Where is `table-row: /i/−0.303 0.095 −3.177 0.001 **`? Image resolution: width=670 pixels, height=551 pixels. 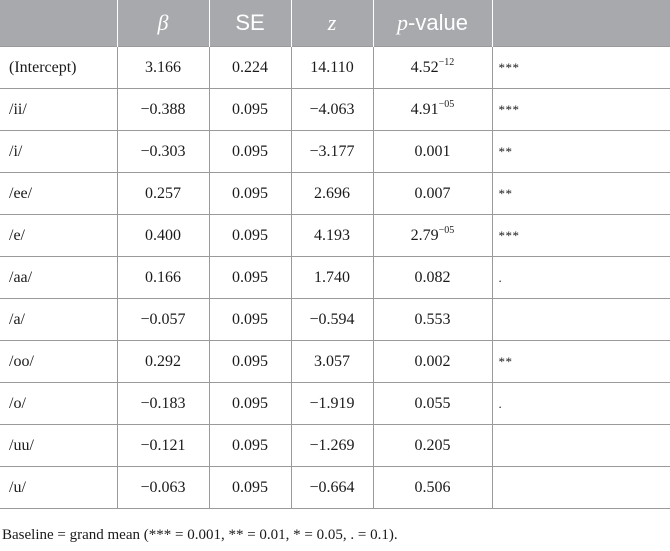
table-row: /i/−0.303 0.095 −3.177 0.001 ** is located at coordinates (335, 151).